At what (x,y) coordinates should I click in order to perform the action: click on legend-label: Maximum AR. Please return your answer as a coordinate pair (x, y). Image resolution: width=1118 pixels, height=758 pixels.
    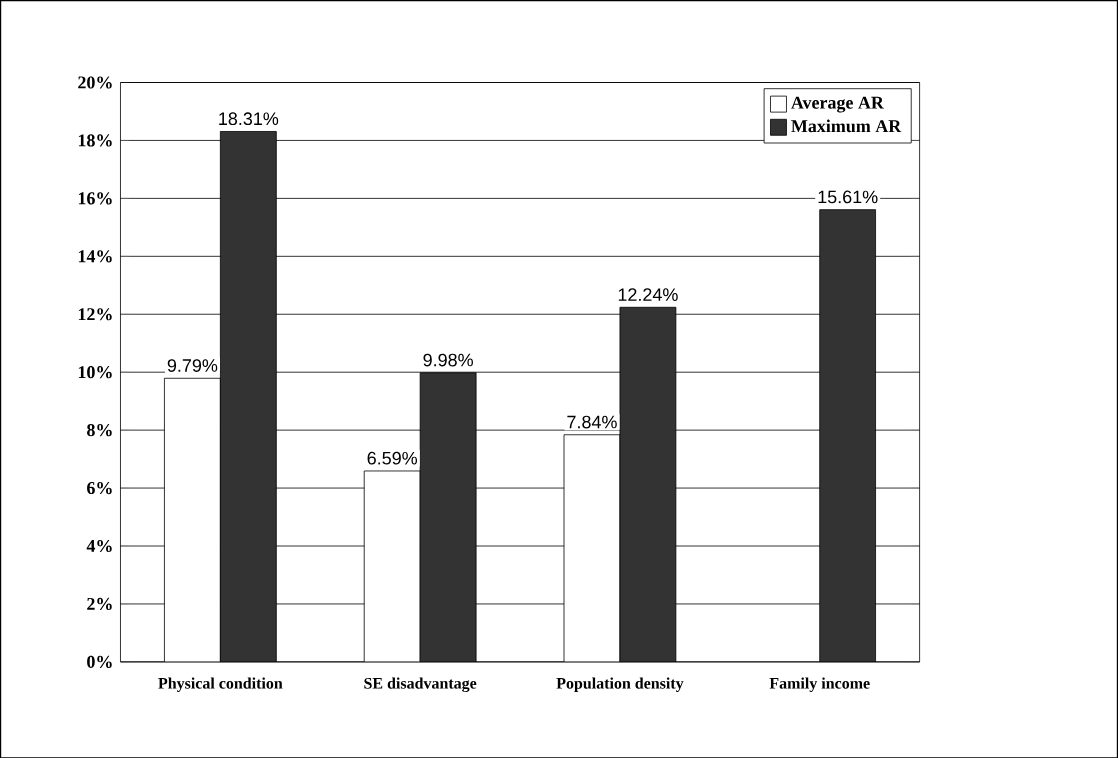
    Looking at the image, I should click on (846, 126).